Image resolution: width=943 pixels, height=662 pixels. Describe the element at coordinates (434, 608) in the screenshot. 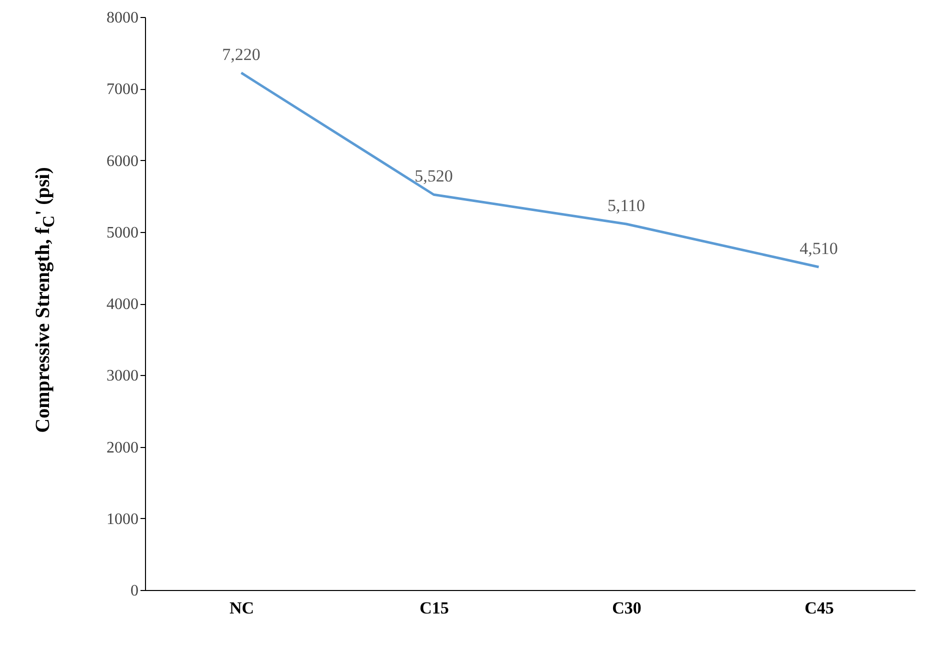

I see `x-tick-label: C15` at that location.